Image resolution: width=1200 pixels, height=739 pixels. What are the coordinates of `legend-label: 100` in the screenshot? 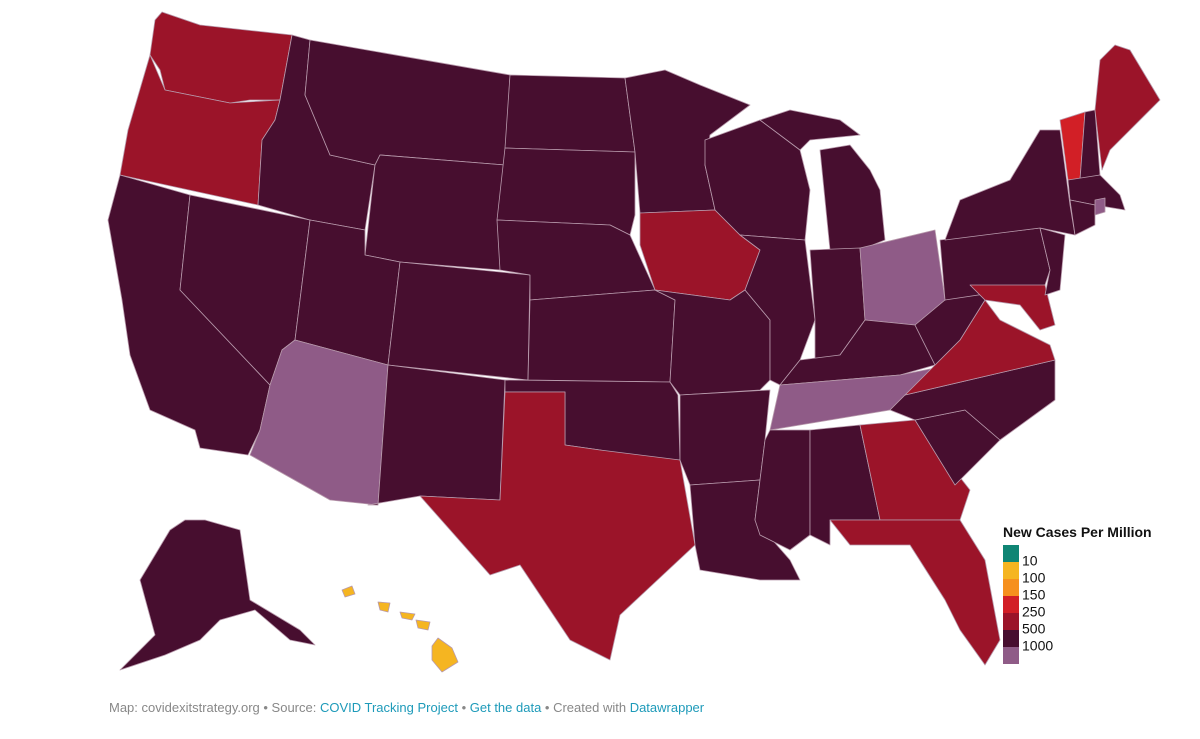 It's located at (1034, 578).